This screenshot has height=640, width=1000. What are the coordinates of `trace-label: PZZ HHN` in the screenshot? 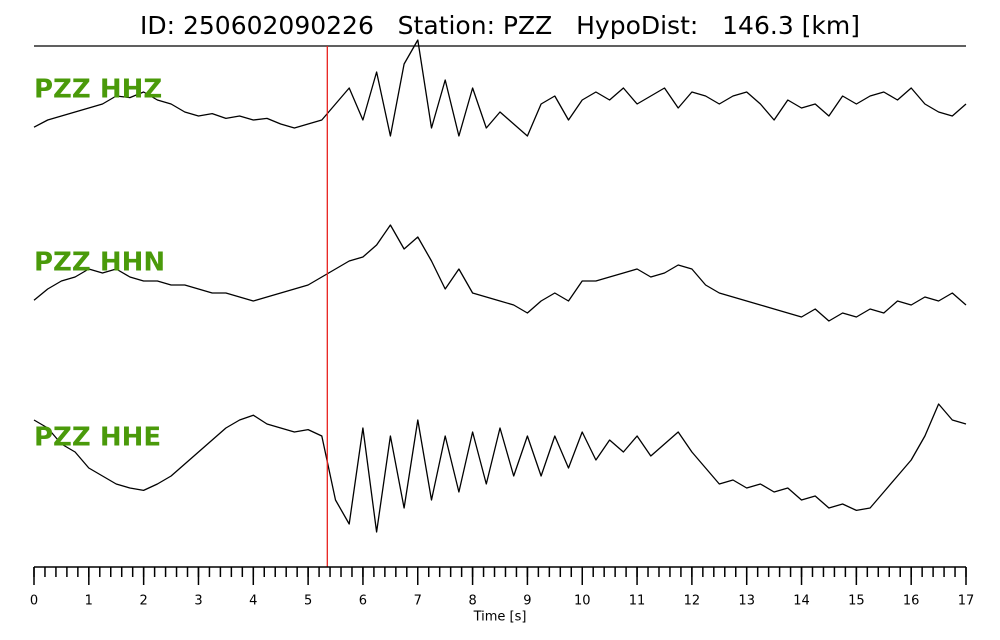 It's located at (99, 263).